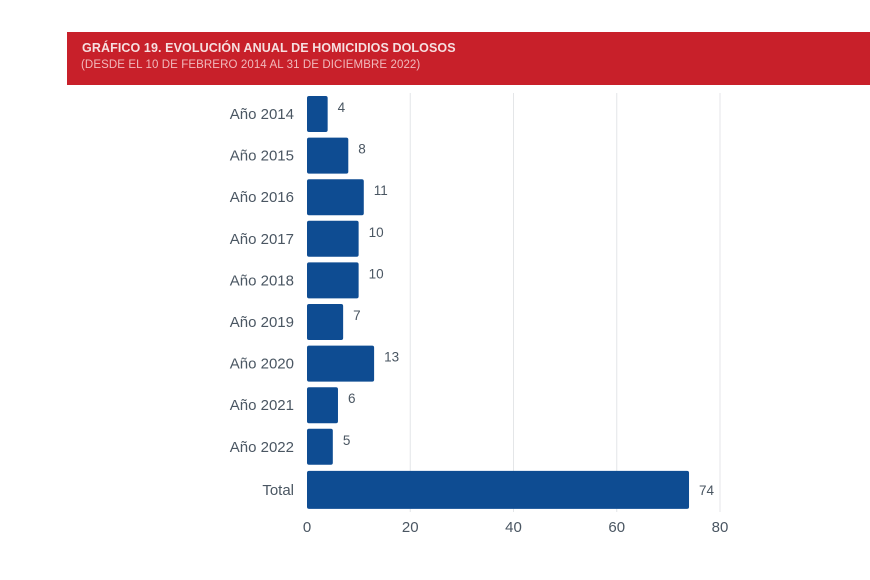 The height and width of the screenshot is (580, 870). What do you see at coordinates (335, 197) in the screenshot?
I see `bar-a-o-2016` at bounding box center [335, 197].